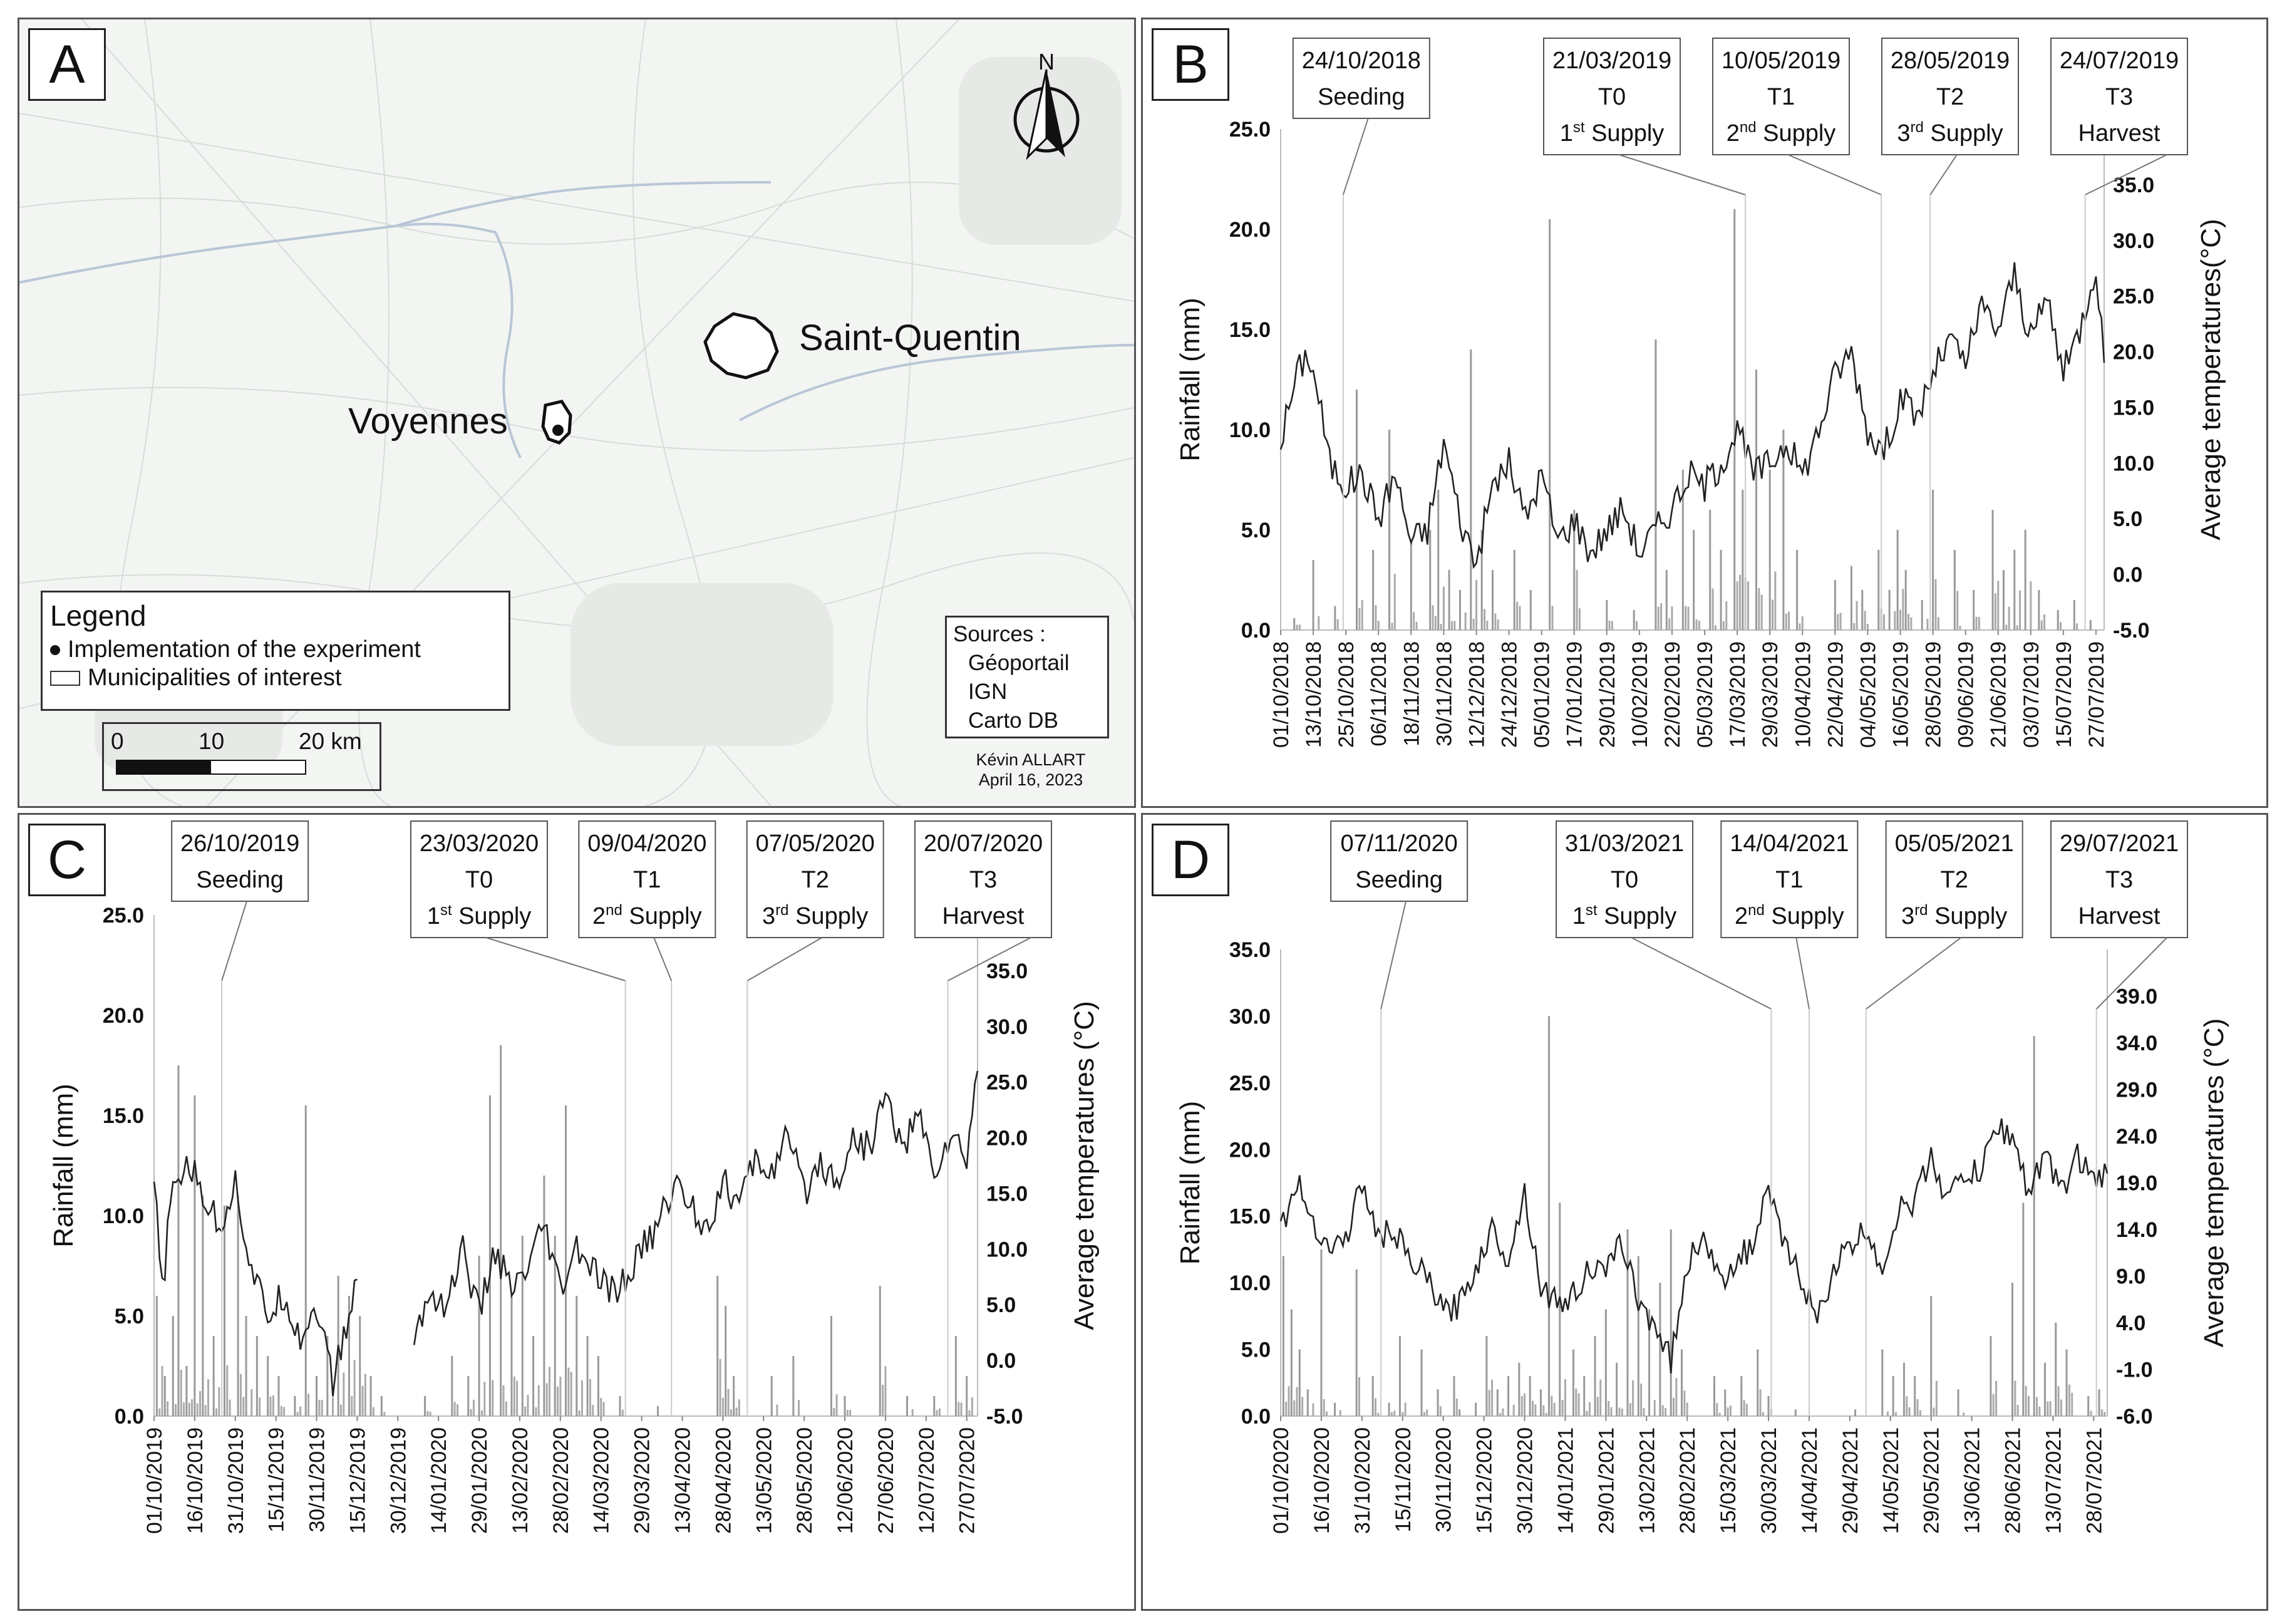 The width and height of the screenshot is (2282, 1624). What do you see at coordinates (1256, 631) in the screenshot?
I see `y-tick-label: 0.0` at bounding box center [1256, 631].